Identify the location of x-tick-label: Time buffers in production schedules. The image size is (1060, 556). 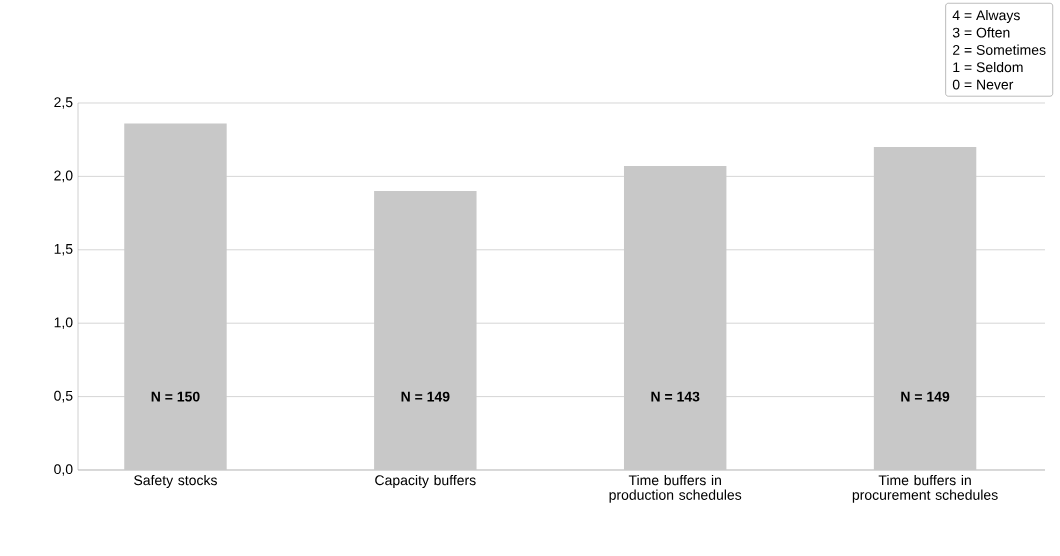
(675, 488).